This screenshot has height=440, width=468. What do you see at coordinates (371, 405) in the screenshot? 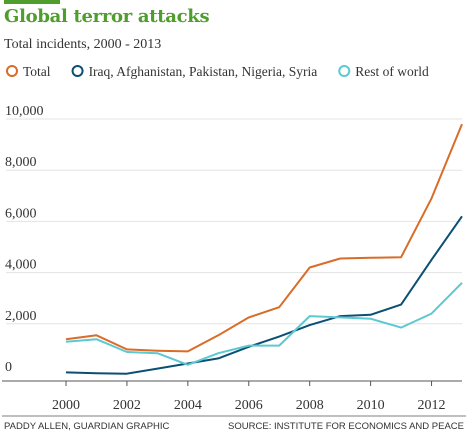
I see `x-tick-label: 2010` at bounding box center [371, 405].